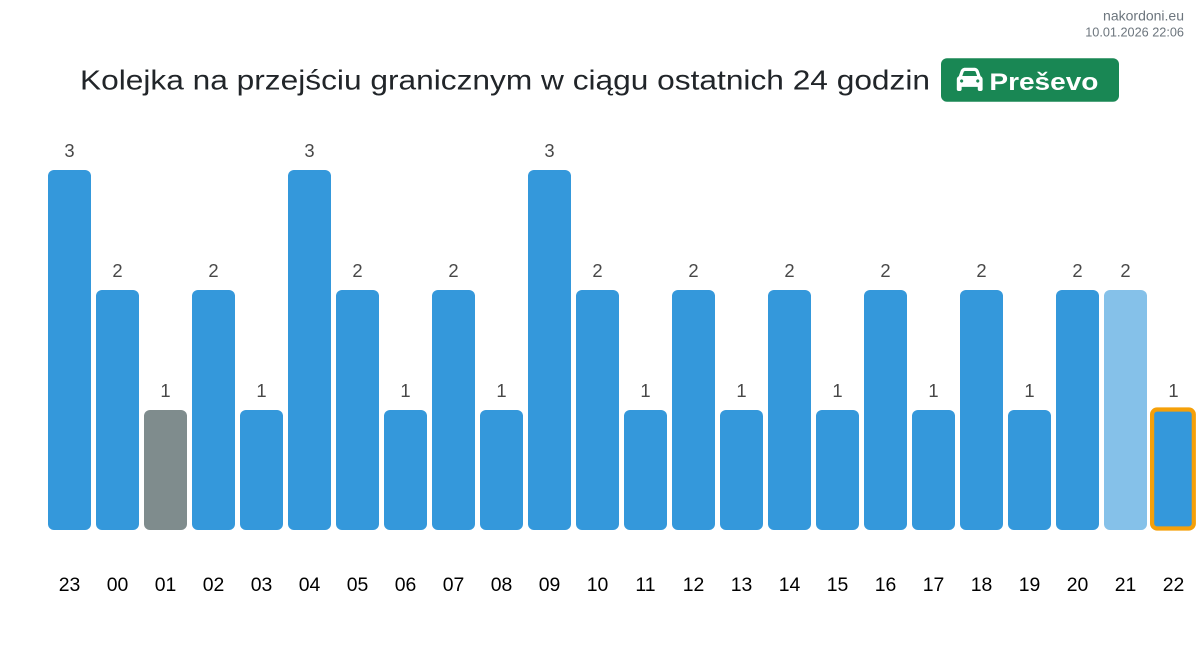 The image size is (1200, 651). Describe the element at coordinates (262, 585) in the screenshot. I see `svg-text: 03` at that location.